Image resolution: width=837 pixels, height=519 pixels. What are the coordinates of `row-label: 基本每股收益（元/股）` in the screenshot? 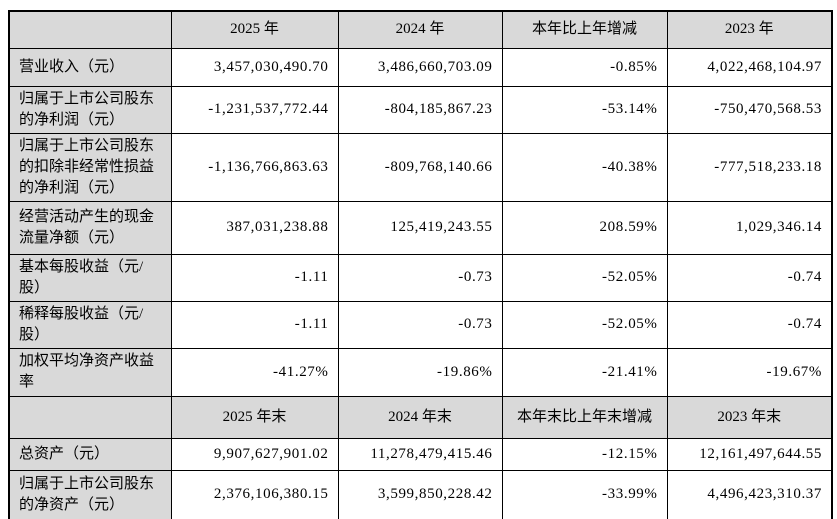 It's located at (90, 277).